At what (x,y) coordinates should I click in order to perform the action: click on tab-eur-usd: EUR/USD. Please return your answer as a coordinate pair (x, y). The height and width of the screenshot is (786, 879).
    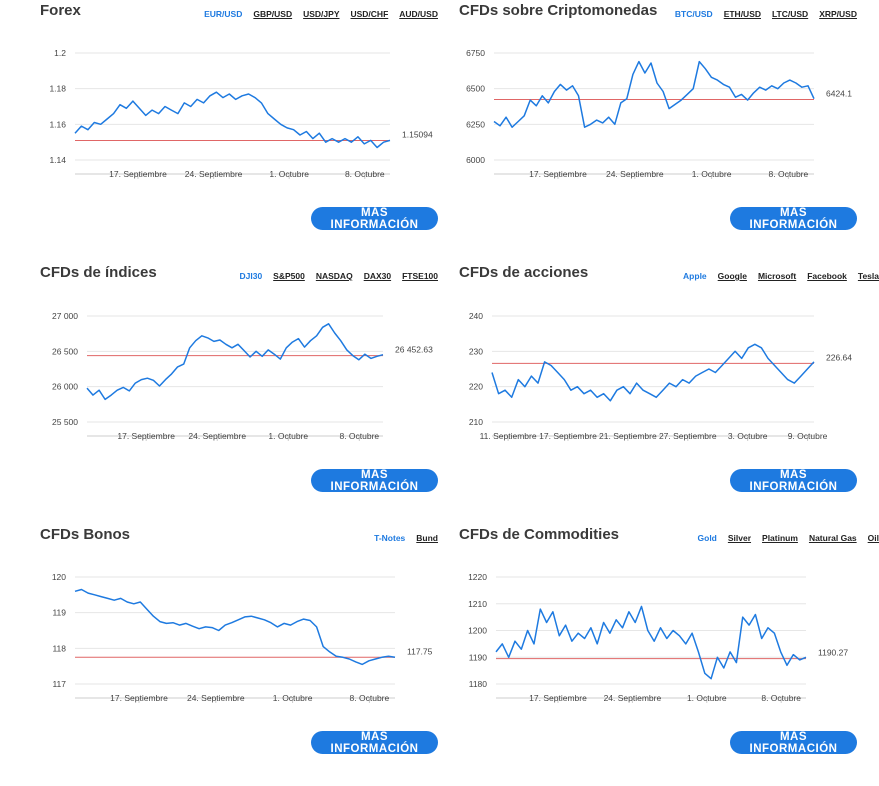
    Looking at the image, I should click on (223, 14).